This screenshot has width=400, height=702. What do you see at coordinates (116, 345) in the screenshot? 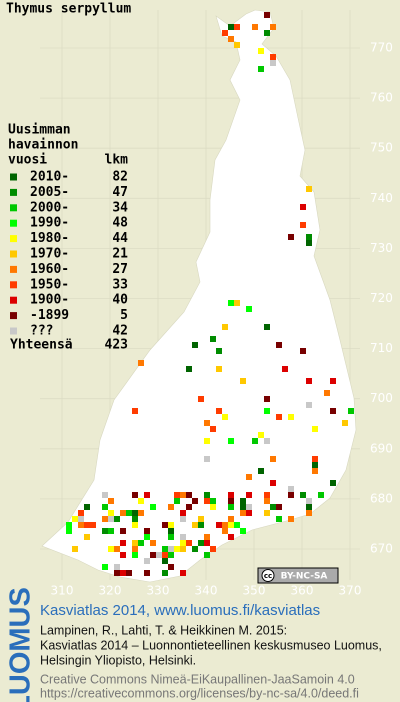
I see `legend-total: 423` at bounding box center [116, 345].